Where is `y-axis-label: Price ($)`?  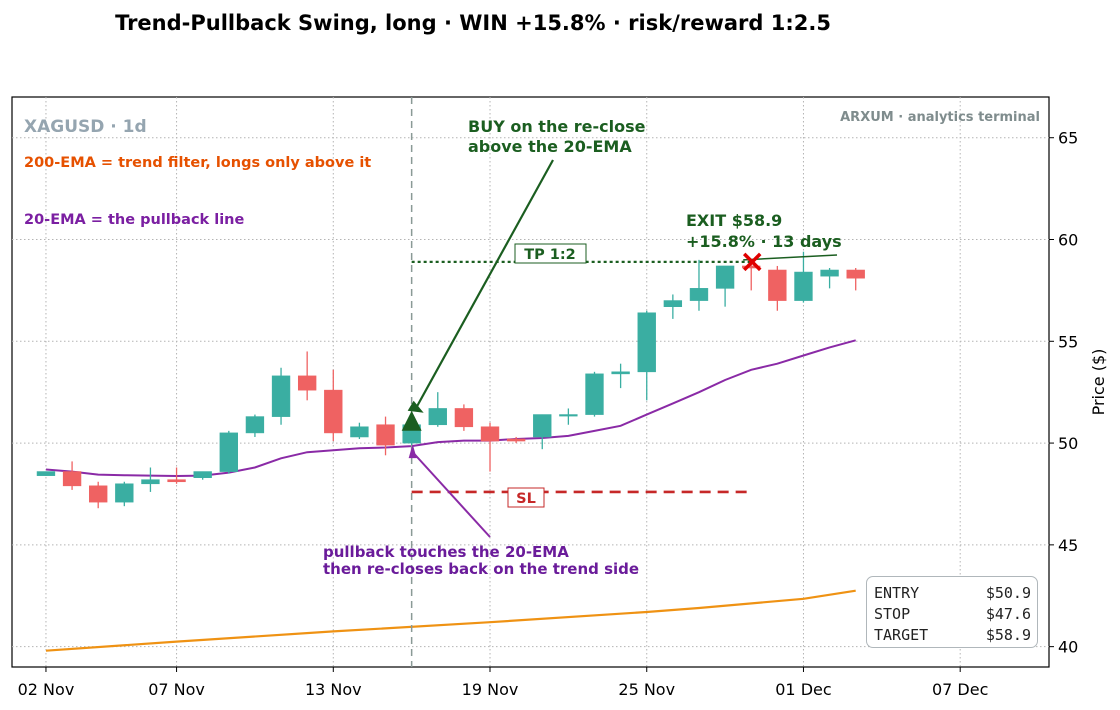 y-axis-label: Price ($) is located at coordinates (1098, 382).